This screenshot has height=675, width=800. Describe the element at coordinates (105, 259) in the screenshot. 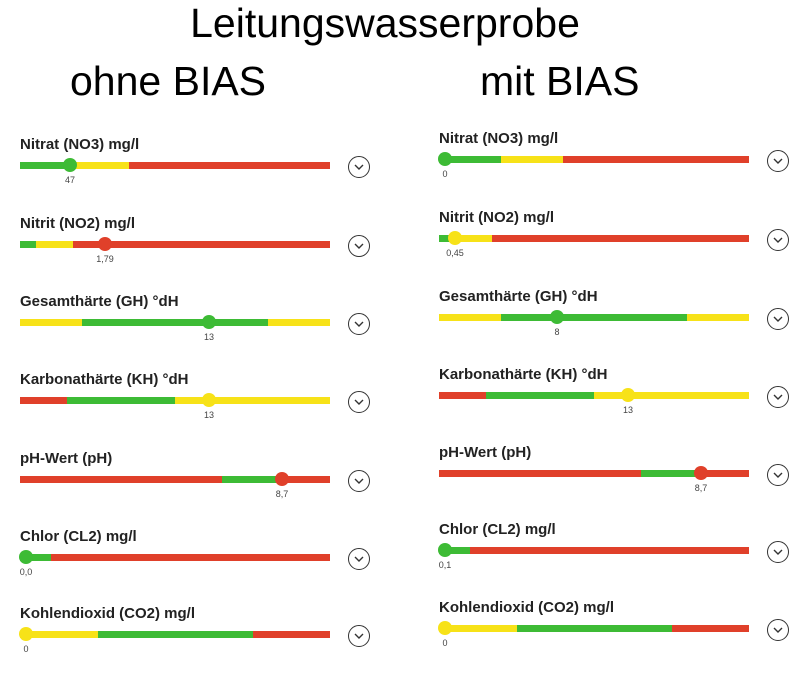

I see `value-label: 1,79` at that location.